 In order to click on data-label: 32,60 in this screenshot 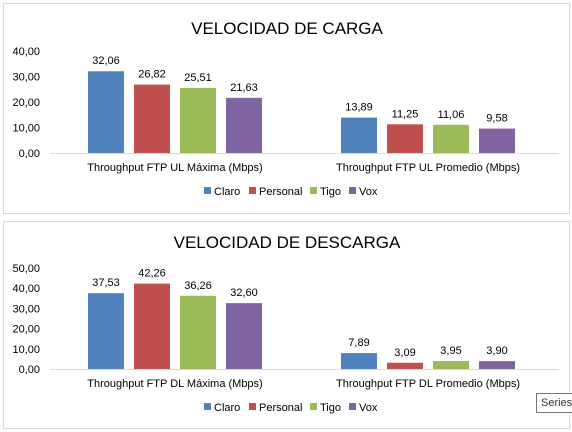, I will do `click(244, 293)`.